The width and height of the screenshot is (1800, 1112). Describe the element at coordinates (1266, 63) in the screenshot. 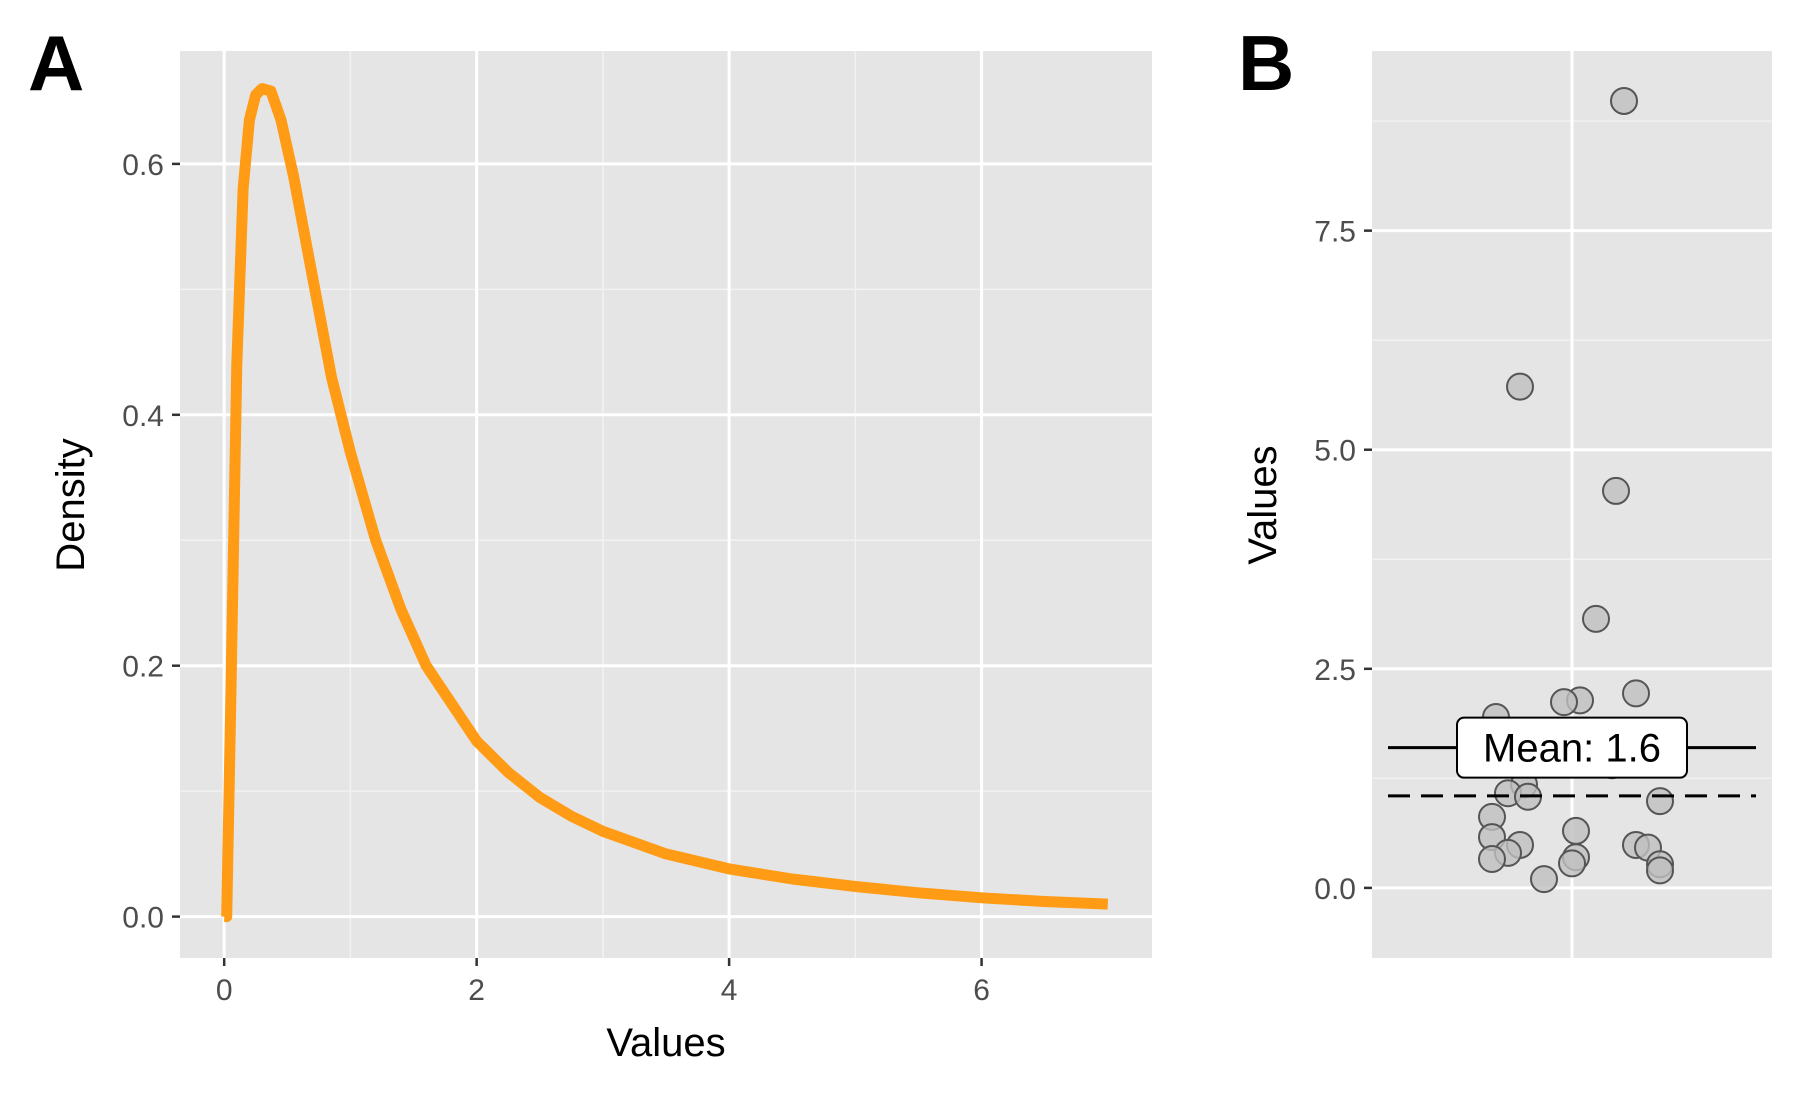

I see `panel-b-label: B` at that location.